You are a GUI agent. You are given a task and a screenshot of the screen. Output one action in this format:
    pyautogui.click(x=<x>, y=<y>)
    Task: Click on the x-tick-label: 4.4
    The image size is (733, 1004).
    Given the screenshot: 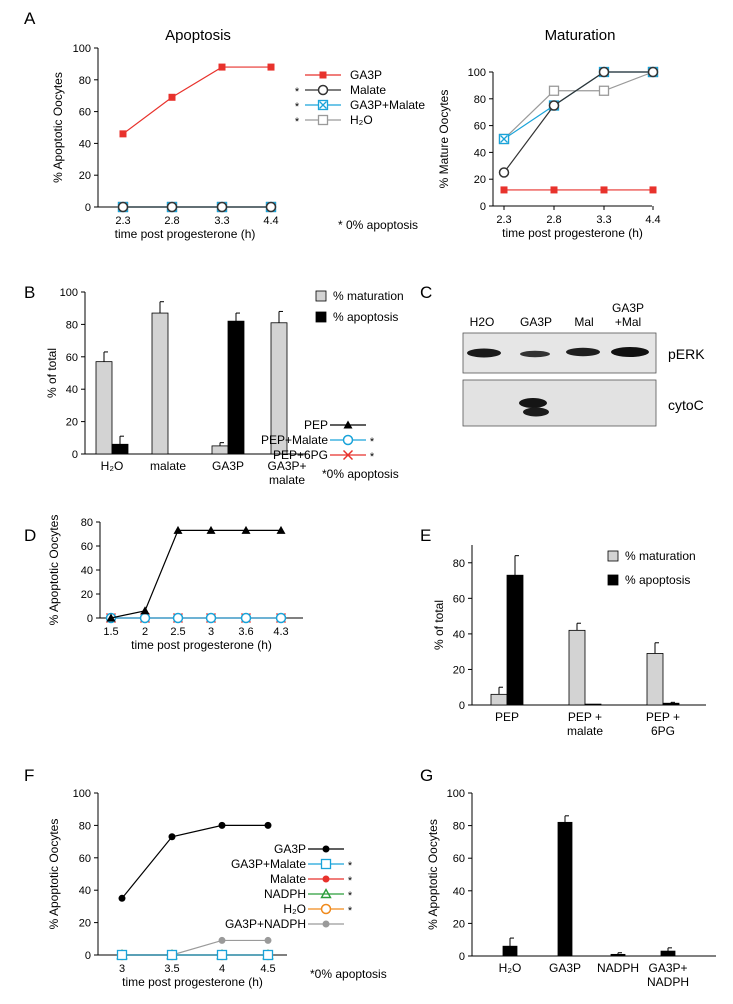 What is the action you would take?
    pyautogui.click(x=652, y=220)
    